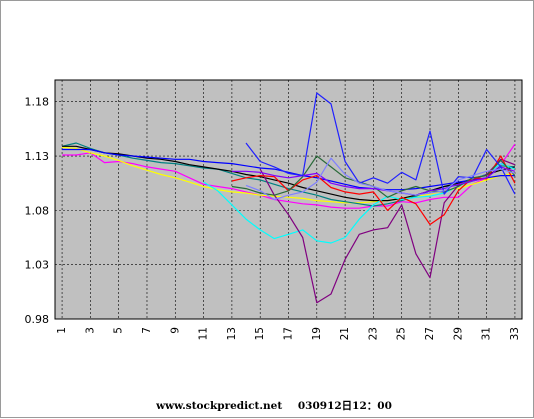 The image size is (534, 419). What do you see at coordinates (344, 406) in the screenshot?
I see `credit-time: 030912日12：00` at bounding box center [344, 406].